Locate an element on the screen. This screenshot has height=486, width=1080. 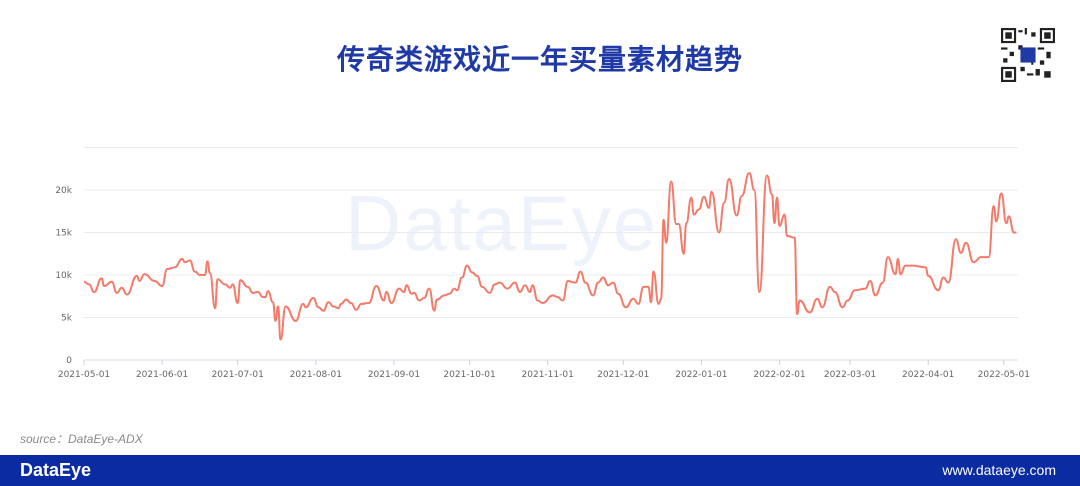
y-tick-label: 20k is located at coordinates (63, 191).